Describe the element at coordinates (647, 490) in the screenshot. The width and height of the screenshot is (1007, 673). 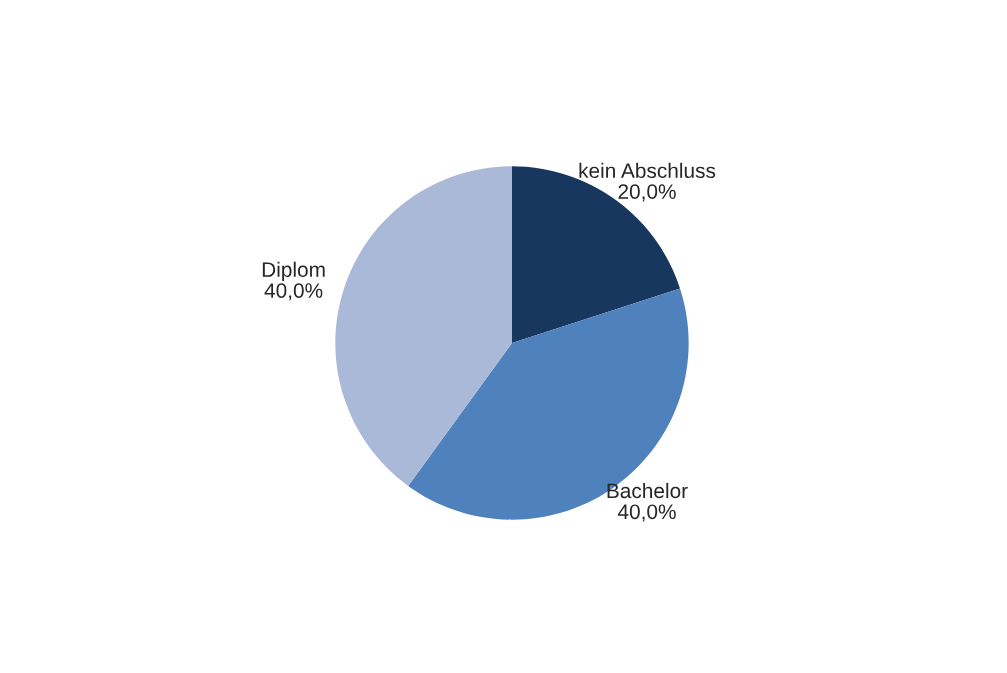
I see `slice-label: Bachelor` at that location.